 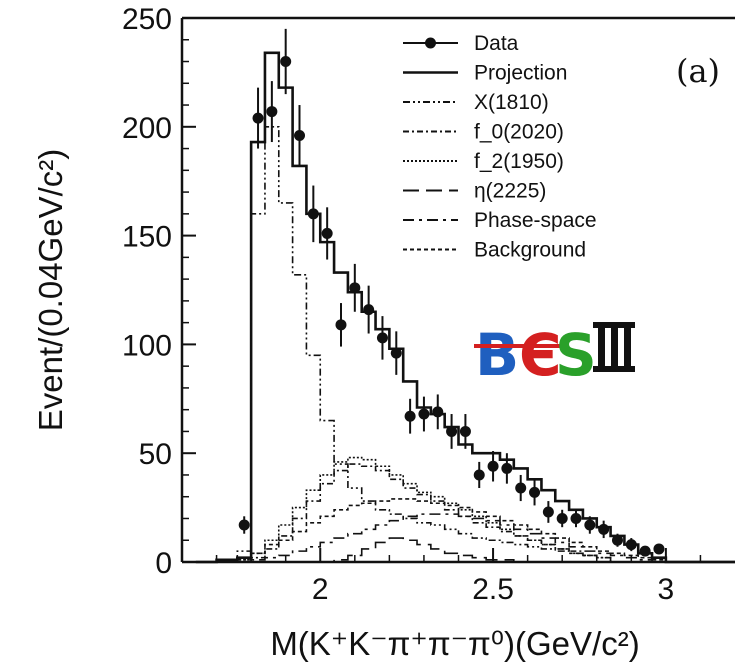 What do you see at coordinates (519, 132) in the screenshot?
I see `legend-label: f_0(2020)` at bounding box center [519, 132].